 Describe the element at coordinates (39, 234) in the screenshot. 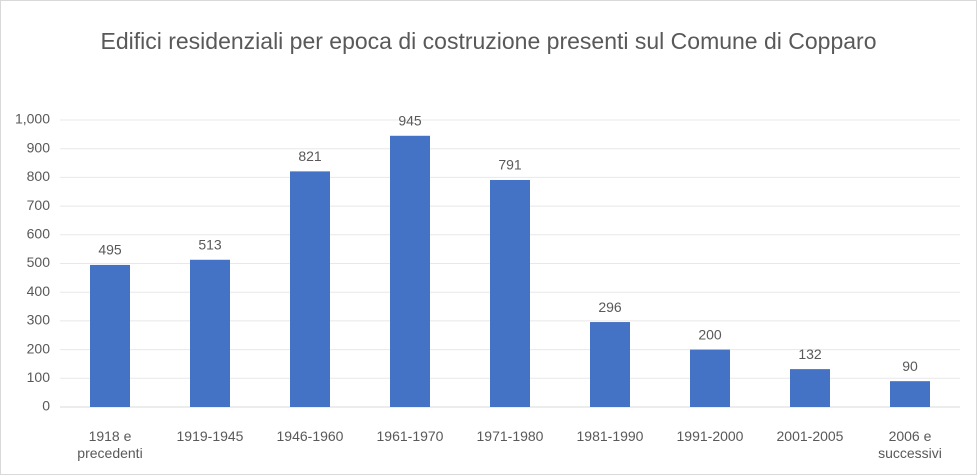

I see `y-tick-label: 600` at that location.